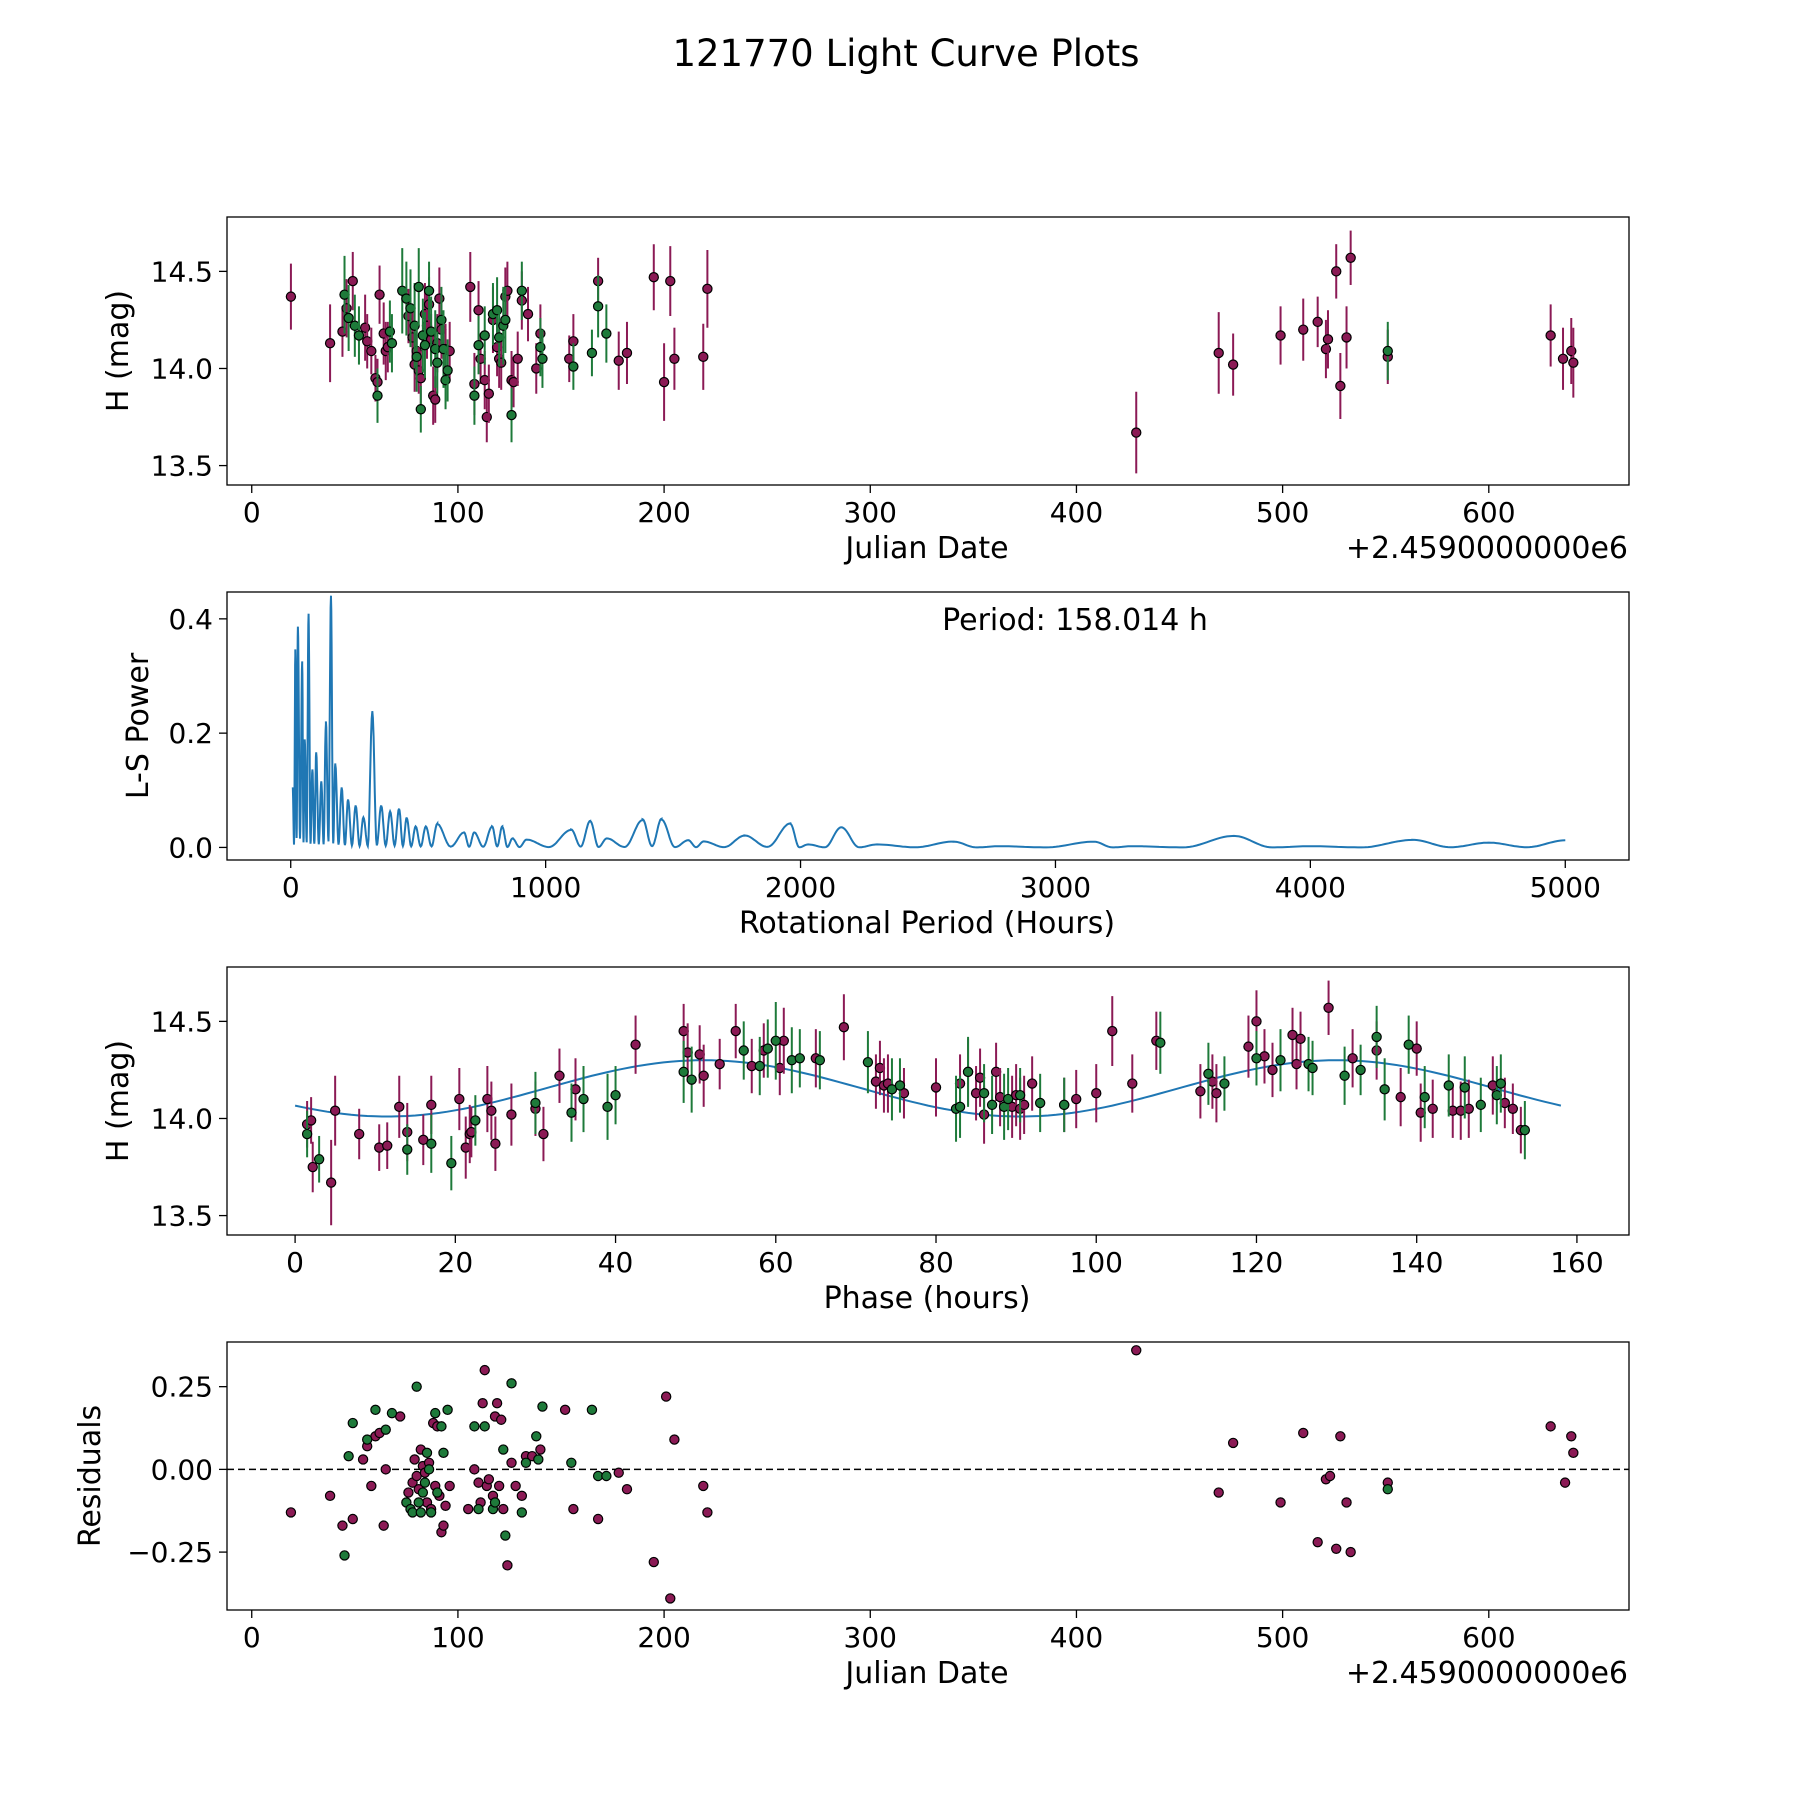 This screenshot has height=1800, width=1800. Describe the element at coordinates (928, 722) in the screenshot. I see `periodogram-marks` at that location.